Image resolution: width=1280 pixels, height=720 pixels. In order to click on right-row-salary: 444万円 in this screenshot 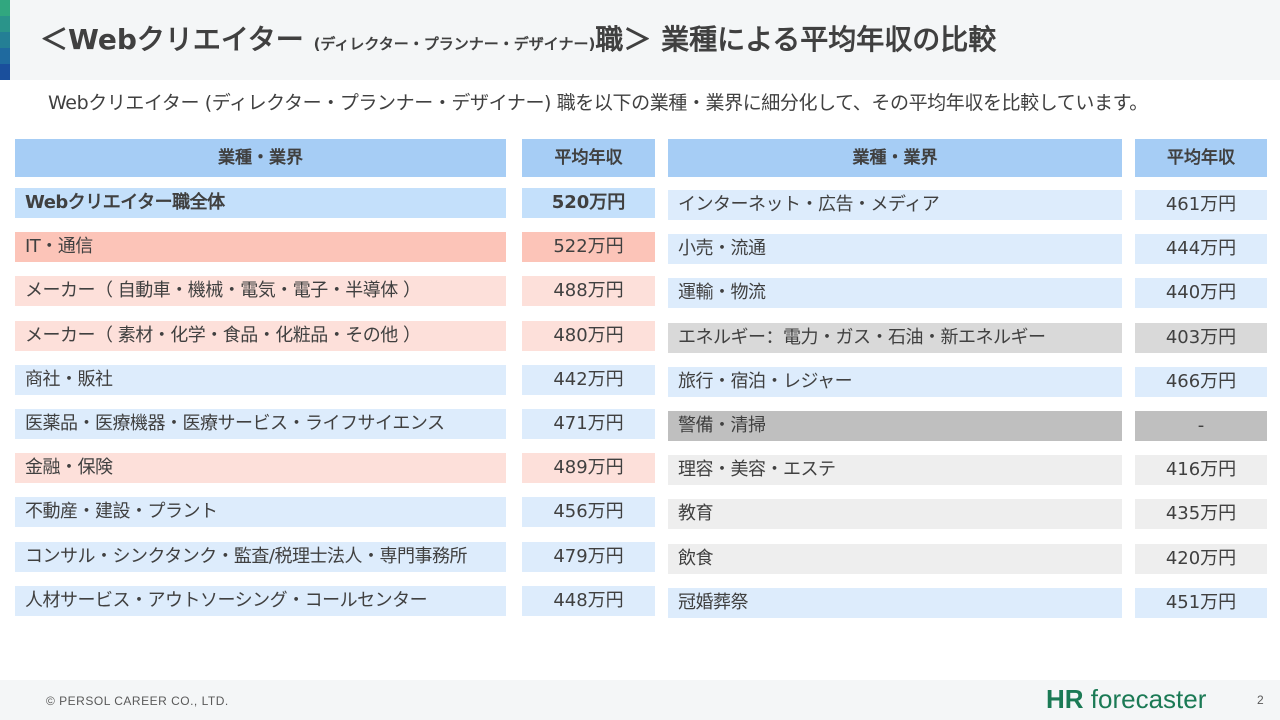, I will do `click(1201, 249)`.